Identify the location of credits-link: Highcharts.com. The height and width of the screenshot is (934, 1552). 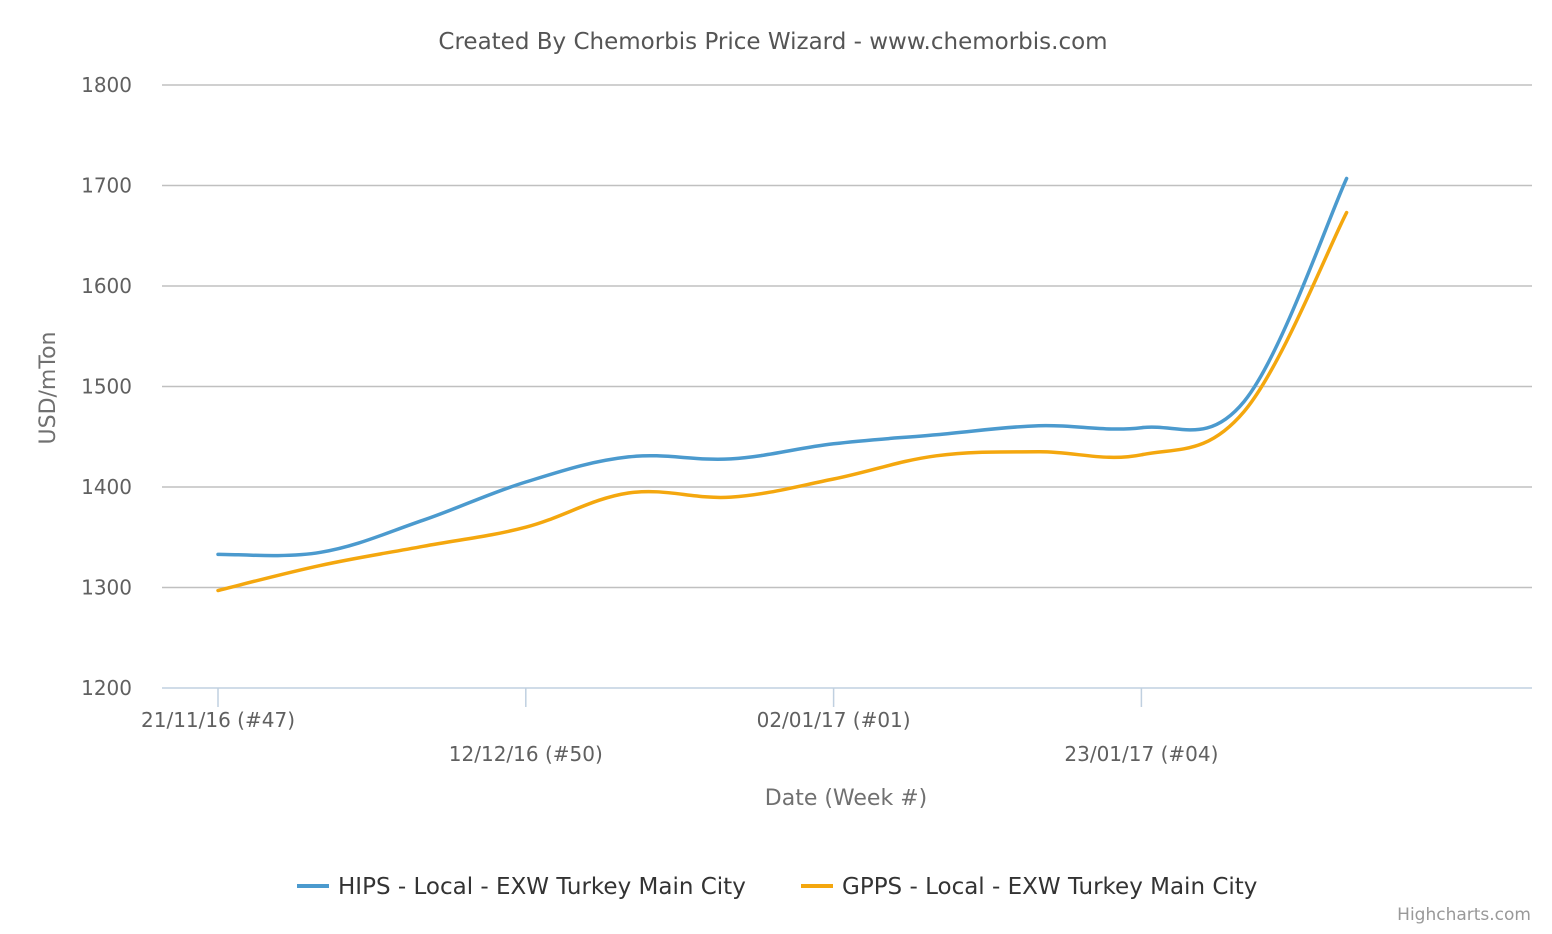
(1464, 915).